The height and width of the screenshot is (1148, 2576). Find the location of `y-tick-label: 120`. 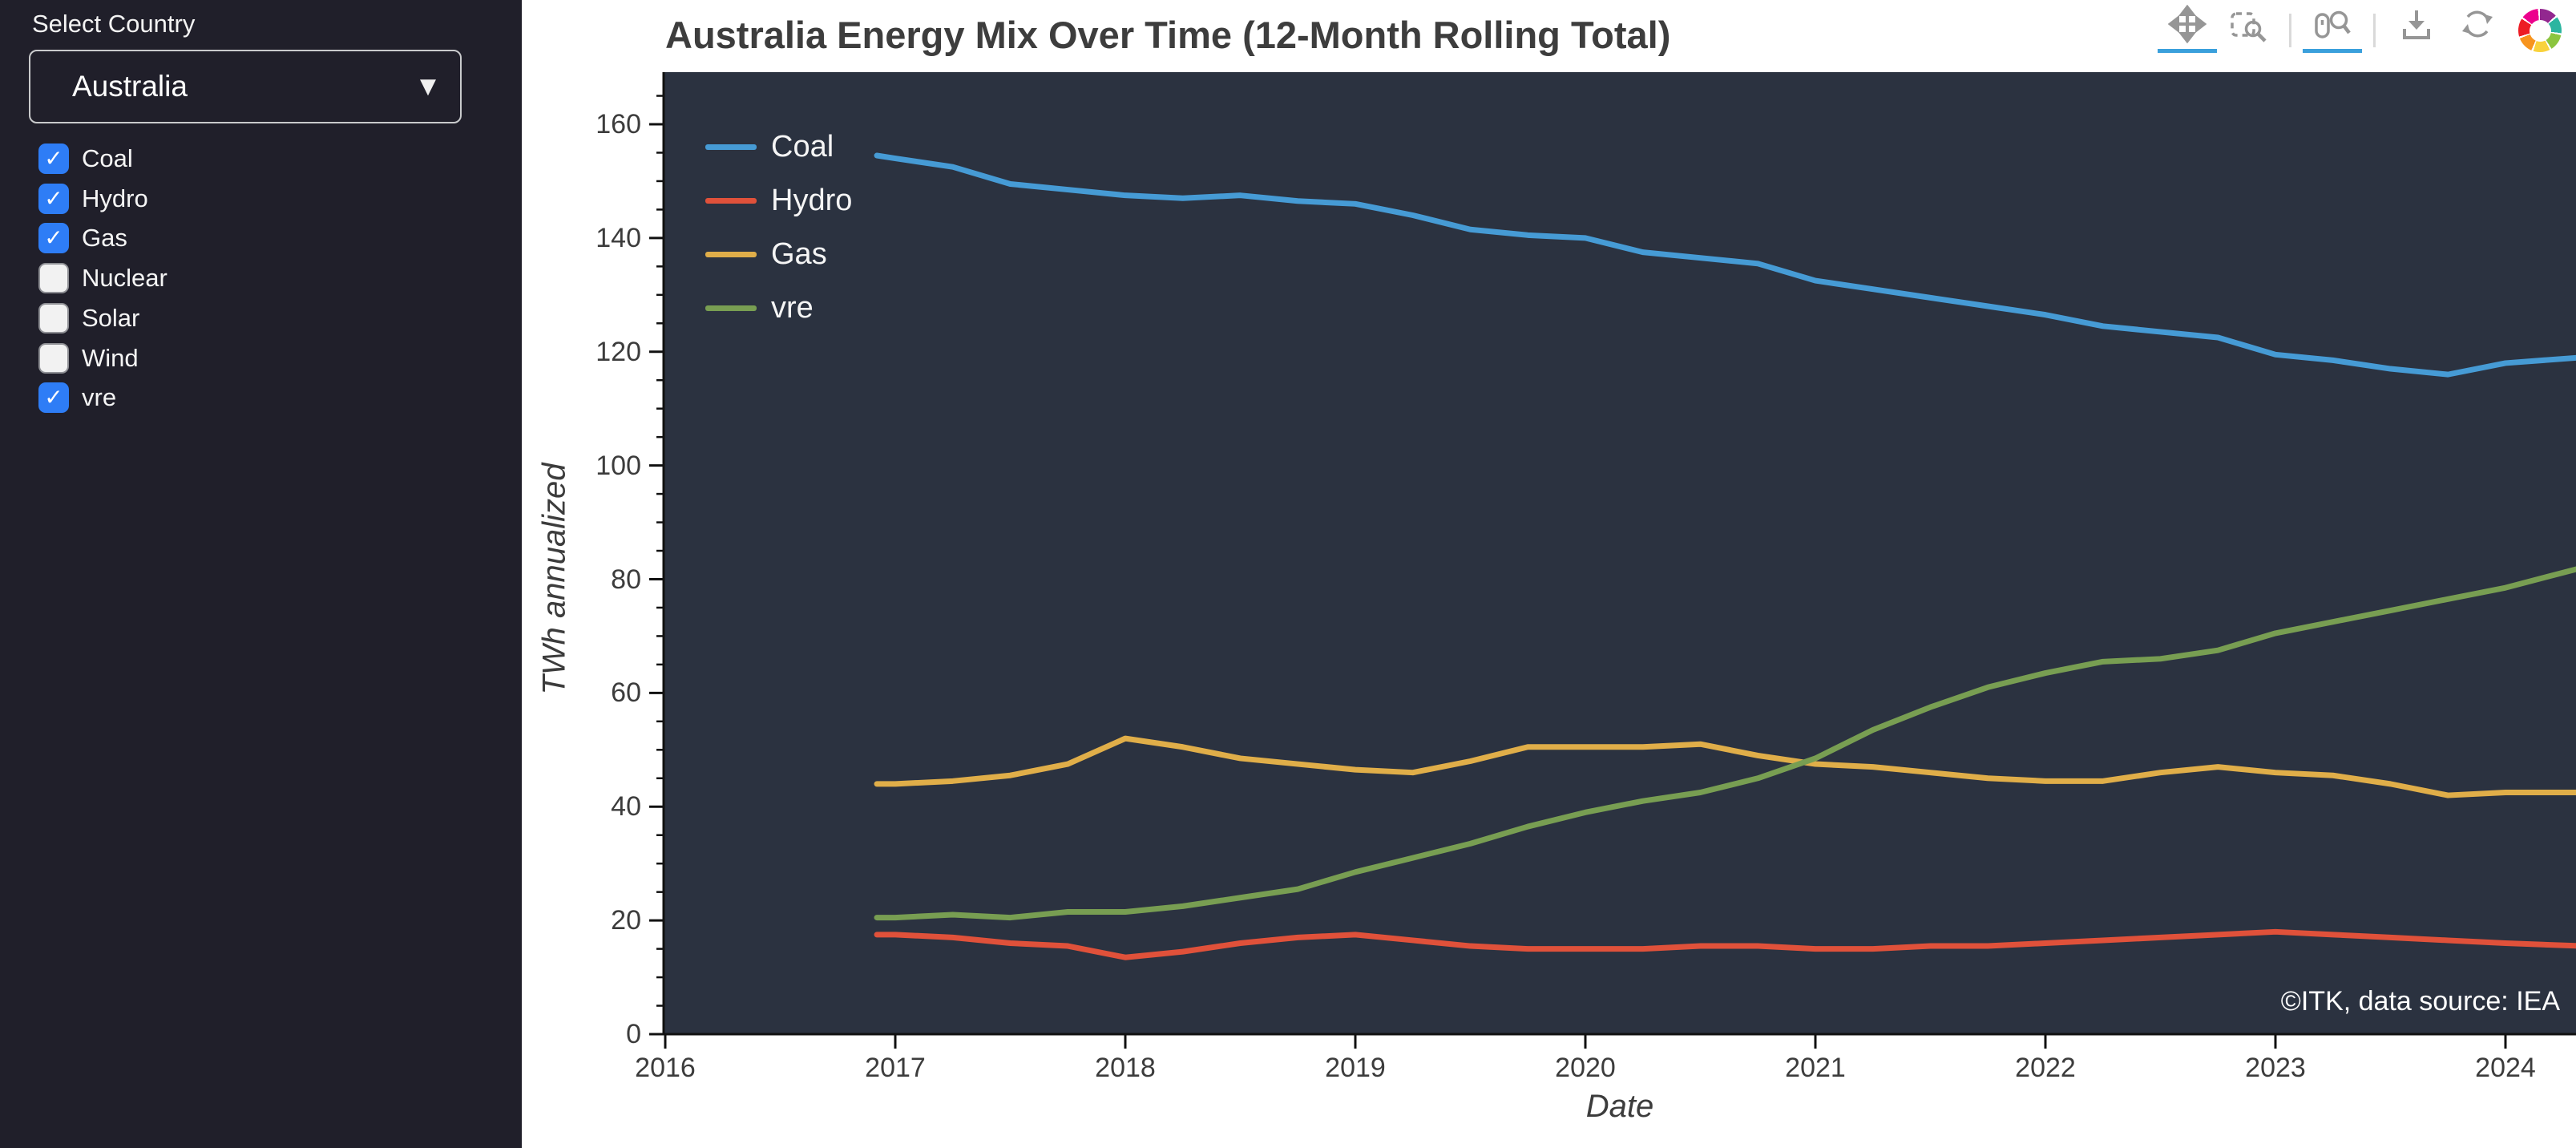

y-tick-label: 120 is located at coordinates (618, 351).